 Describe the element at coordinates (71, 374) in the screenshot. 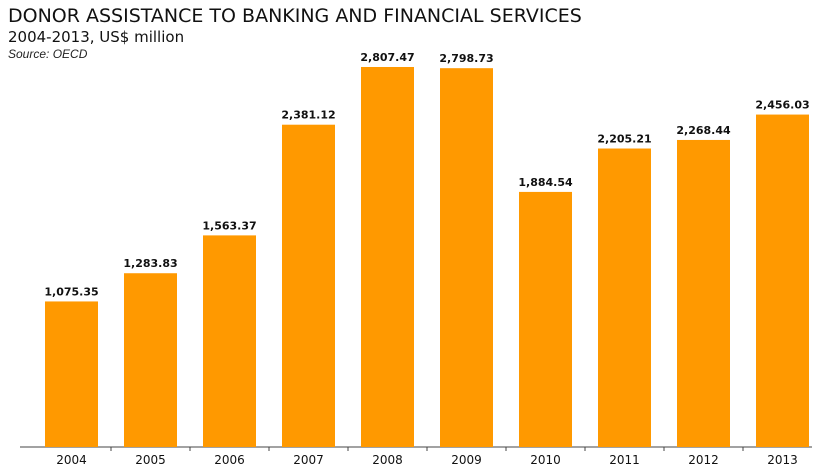

I see `bar-2004` at that location.